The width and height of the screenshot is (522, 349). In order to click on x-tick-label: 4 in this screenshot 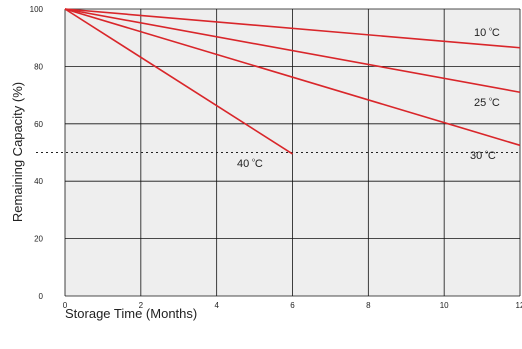, I will do `click(216, 305)`.